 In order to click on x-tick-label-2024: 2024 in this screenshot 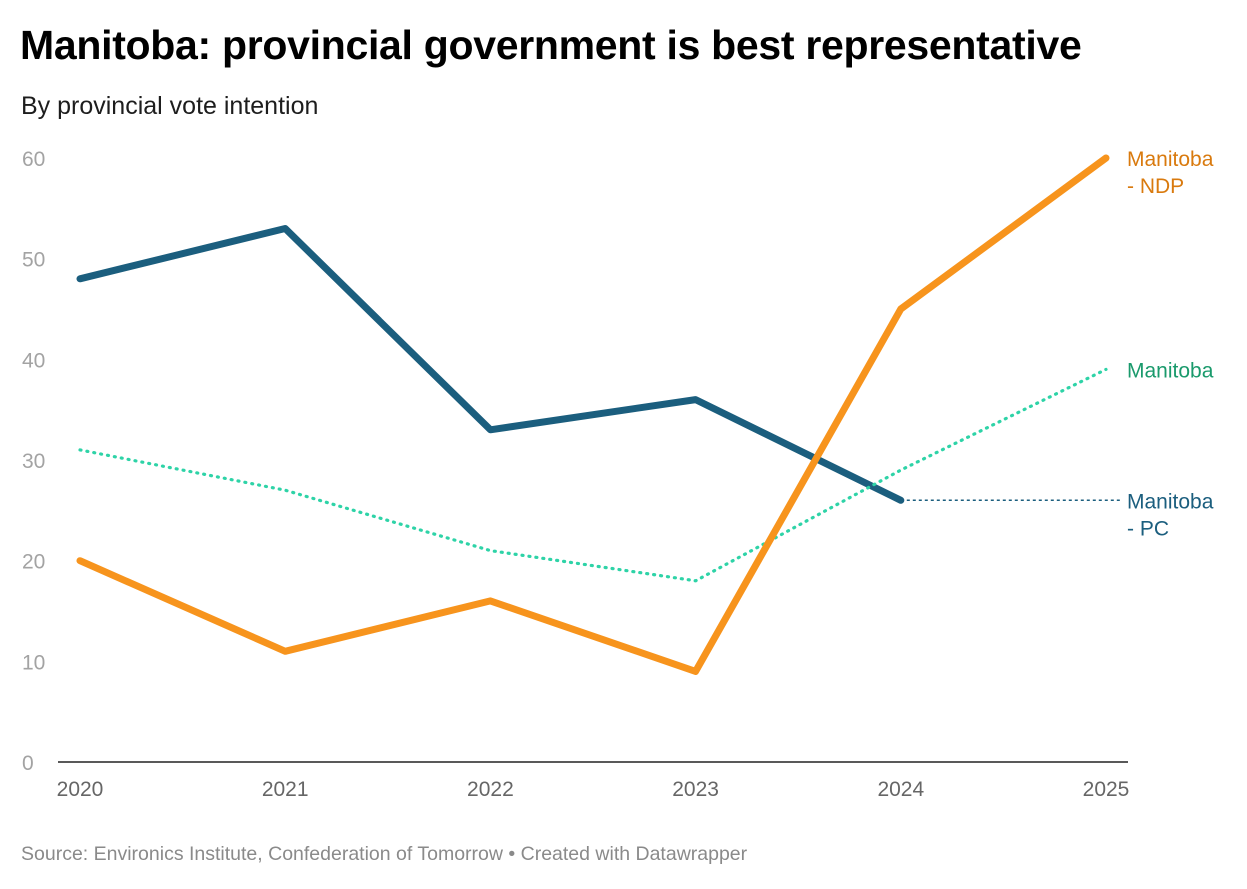, I will do `click(900, 789)`.